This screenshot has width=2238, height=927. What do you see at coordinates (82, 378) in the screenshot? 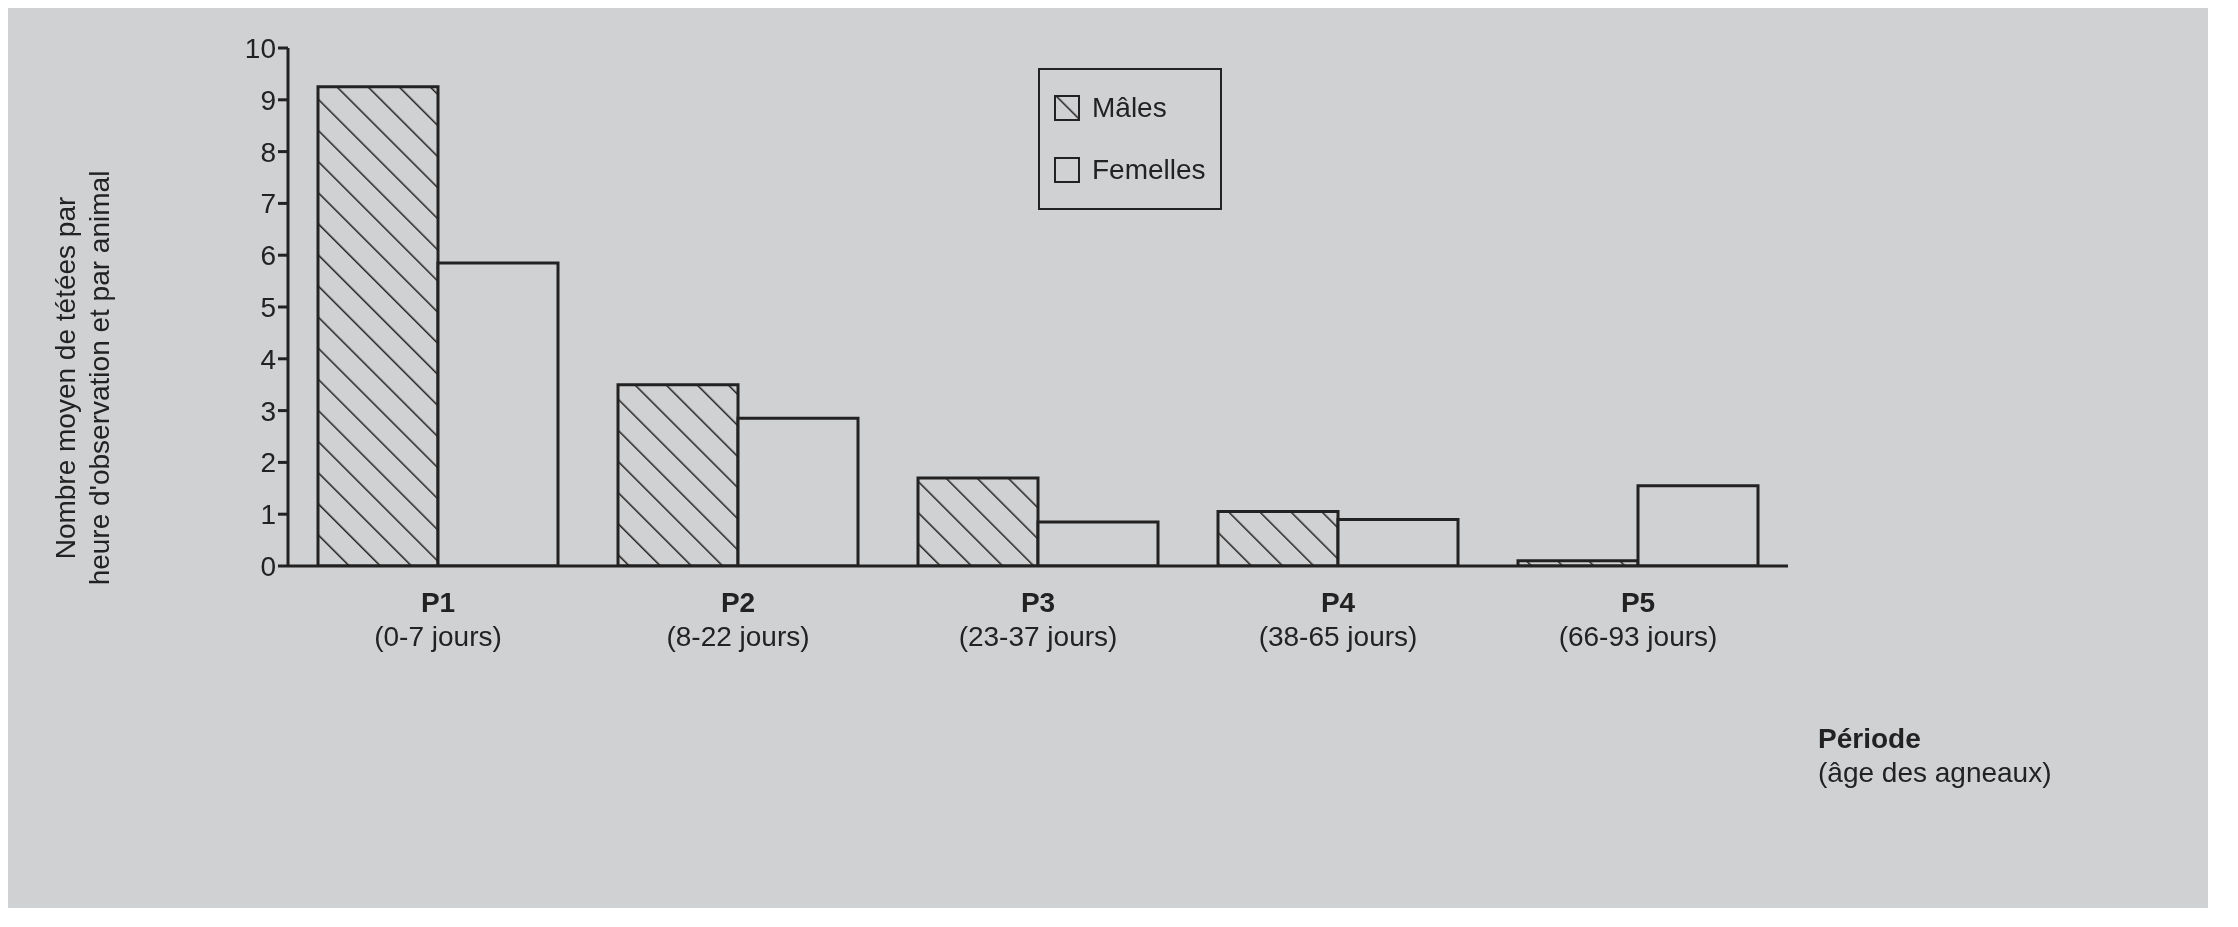
I see `y-axis-title: Nombre moyen de tétées par heure d'observation et par animal` at bounding box center [82, 378].